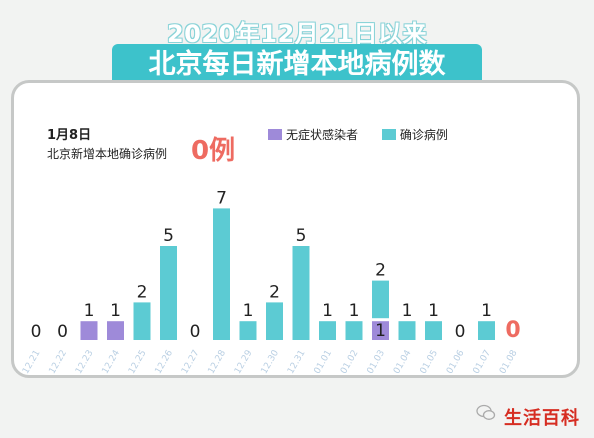 This screenshot has width=594, height=438. Describe the element at coordinates (433, 311) in the screenshot. I see `bar-label-01.05: 1` at that location.